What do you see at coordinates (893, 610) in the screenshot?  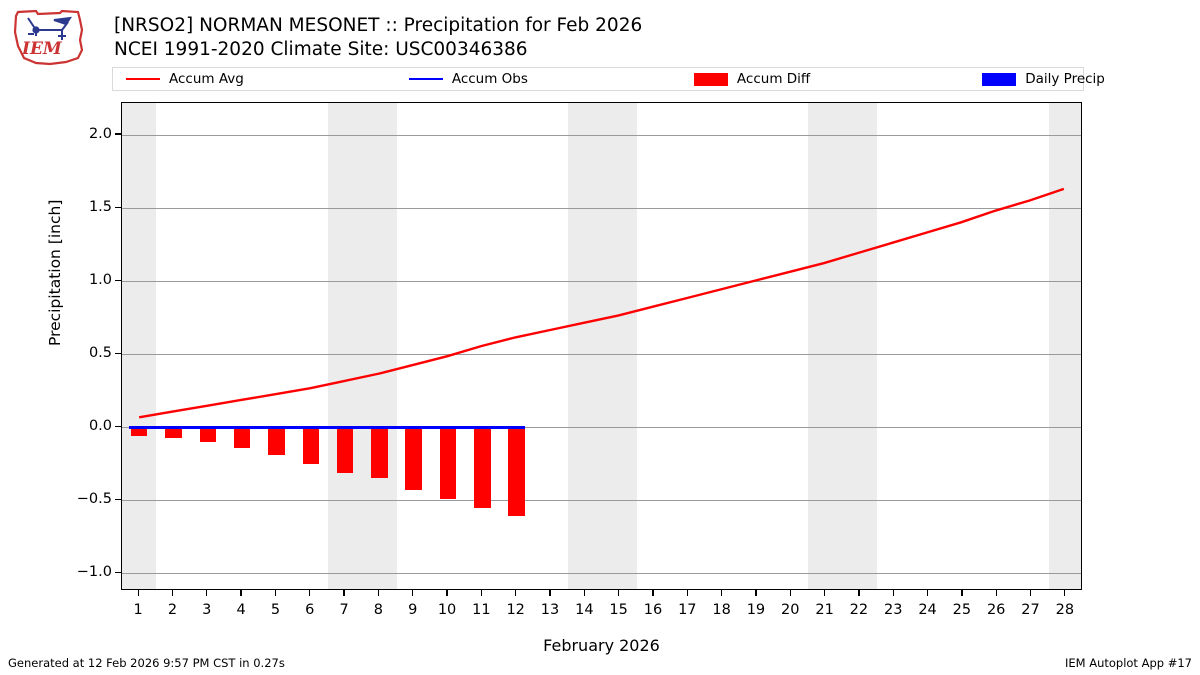 I see `x-axis-tick-label: 23` at bounding box center [893, 610].